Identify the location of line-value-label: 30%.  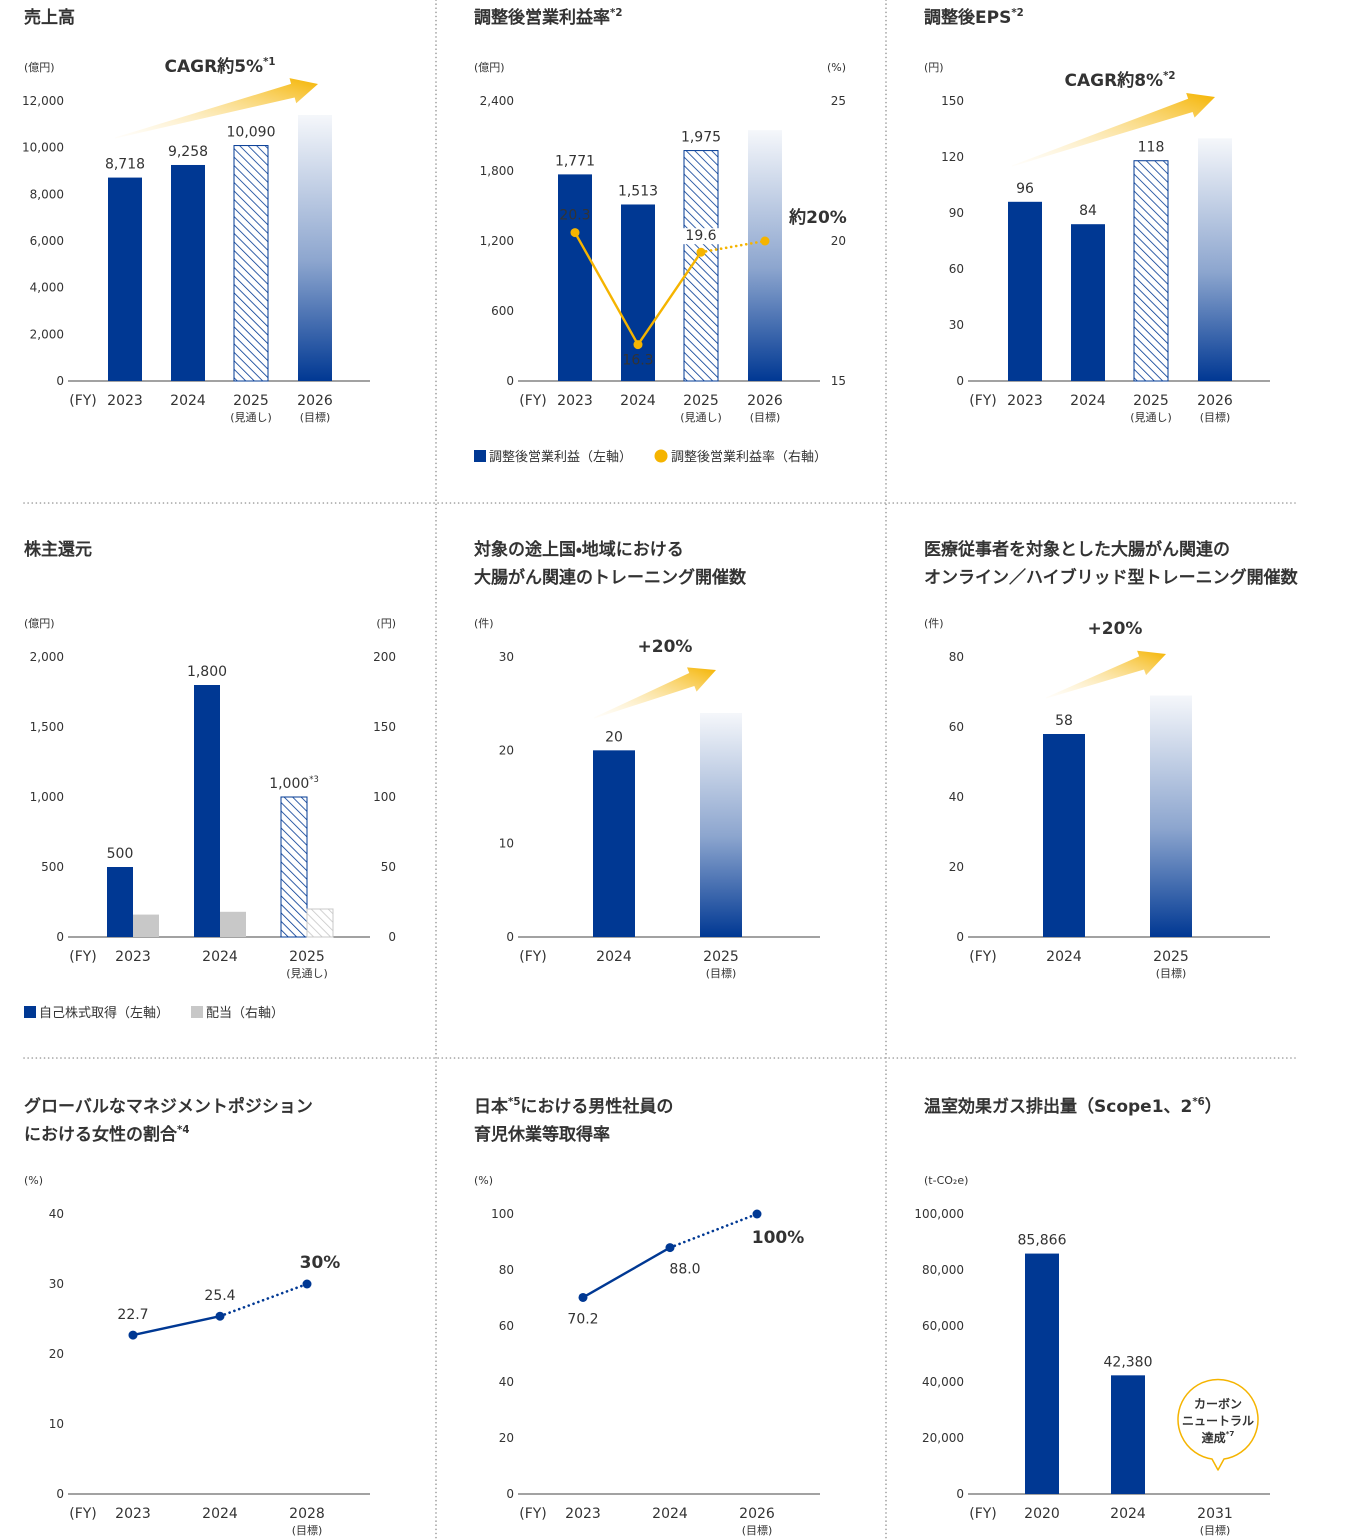
(320, 1263).